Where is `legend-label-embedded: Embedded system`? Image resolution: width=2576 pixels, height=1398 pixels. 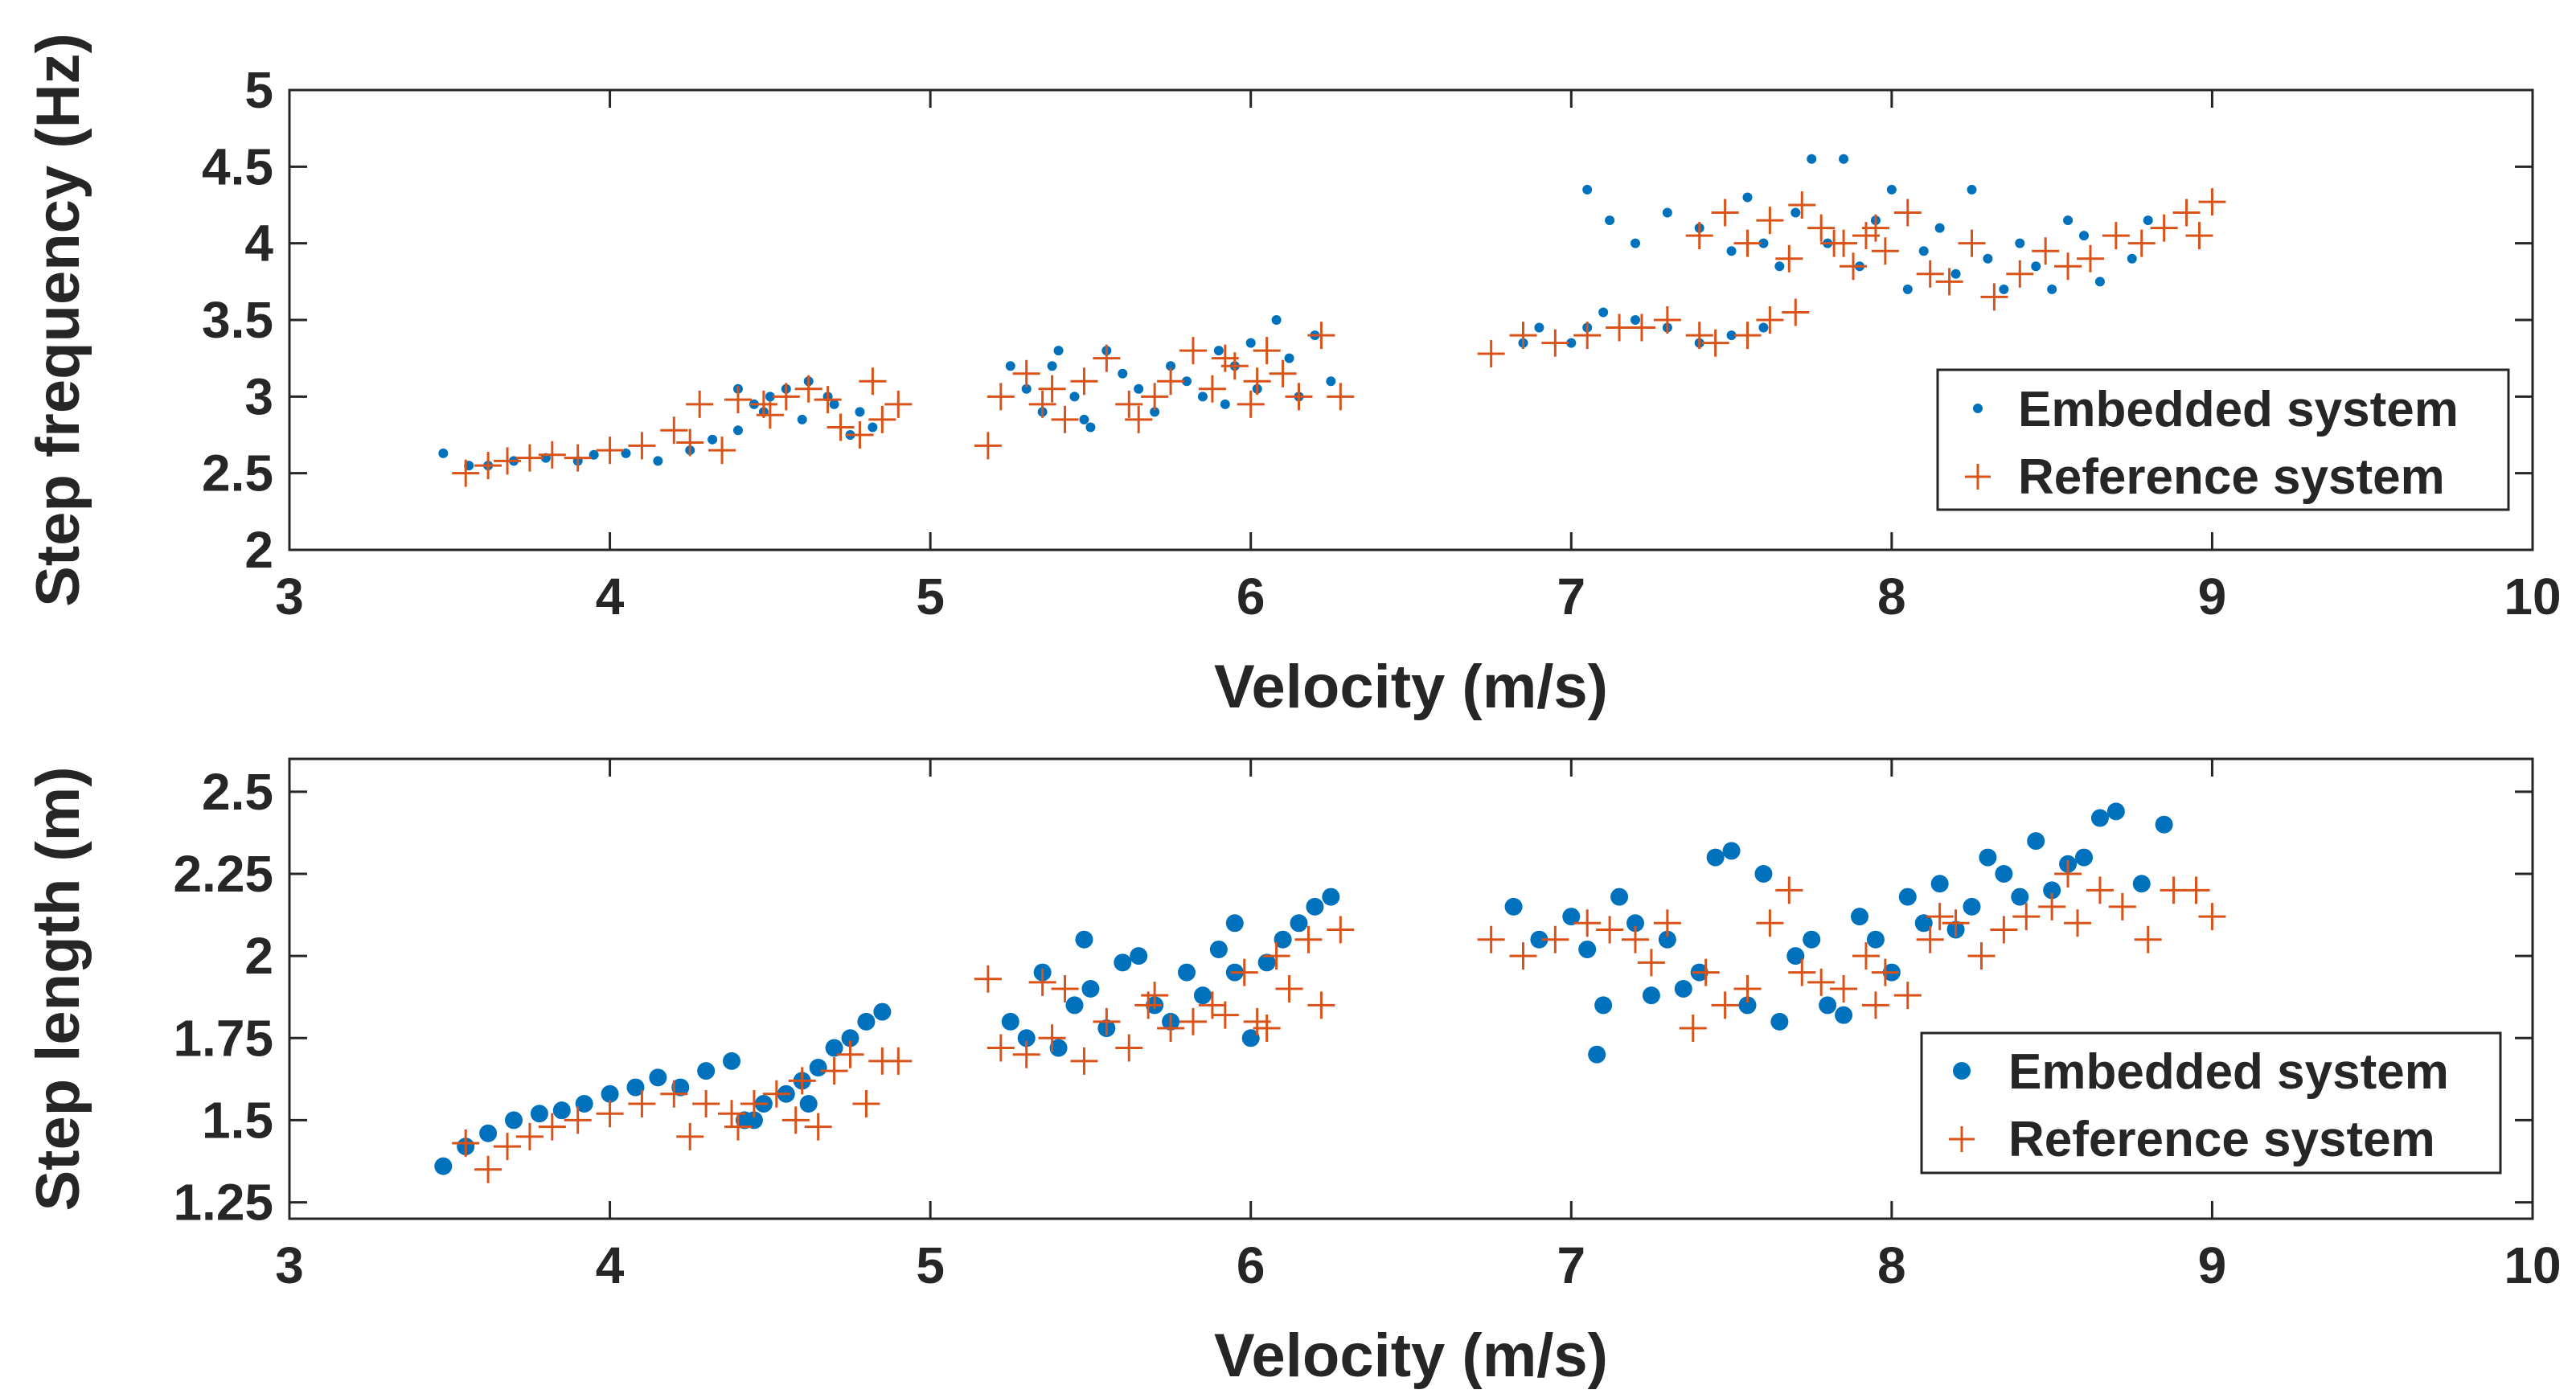
legend-label-embedded: Embedded system is located at coordinates (2228, 1072).